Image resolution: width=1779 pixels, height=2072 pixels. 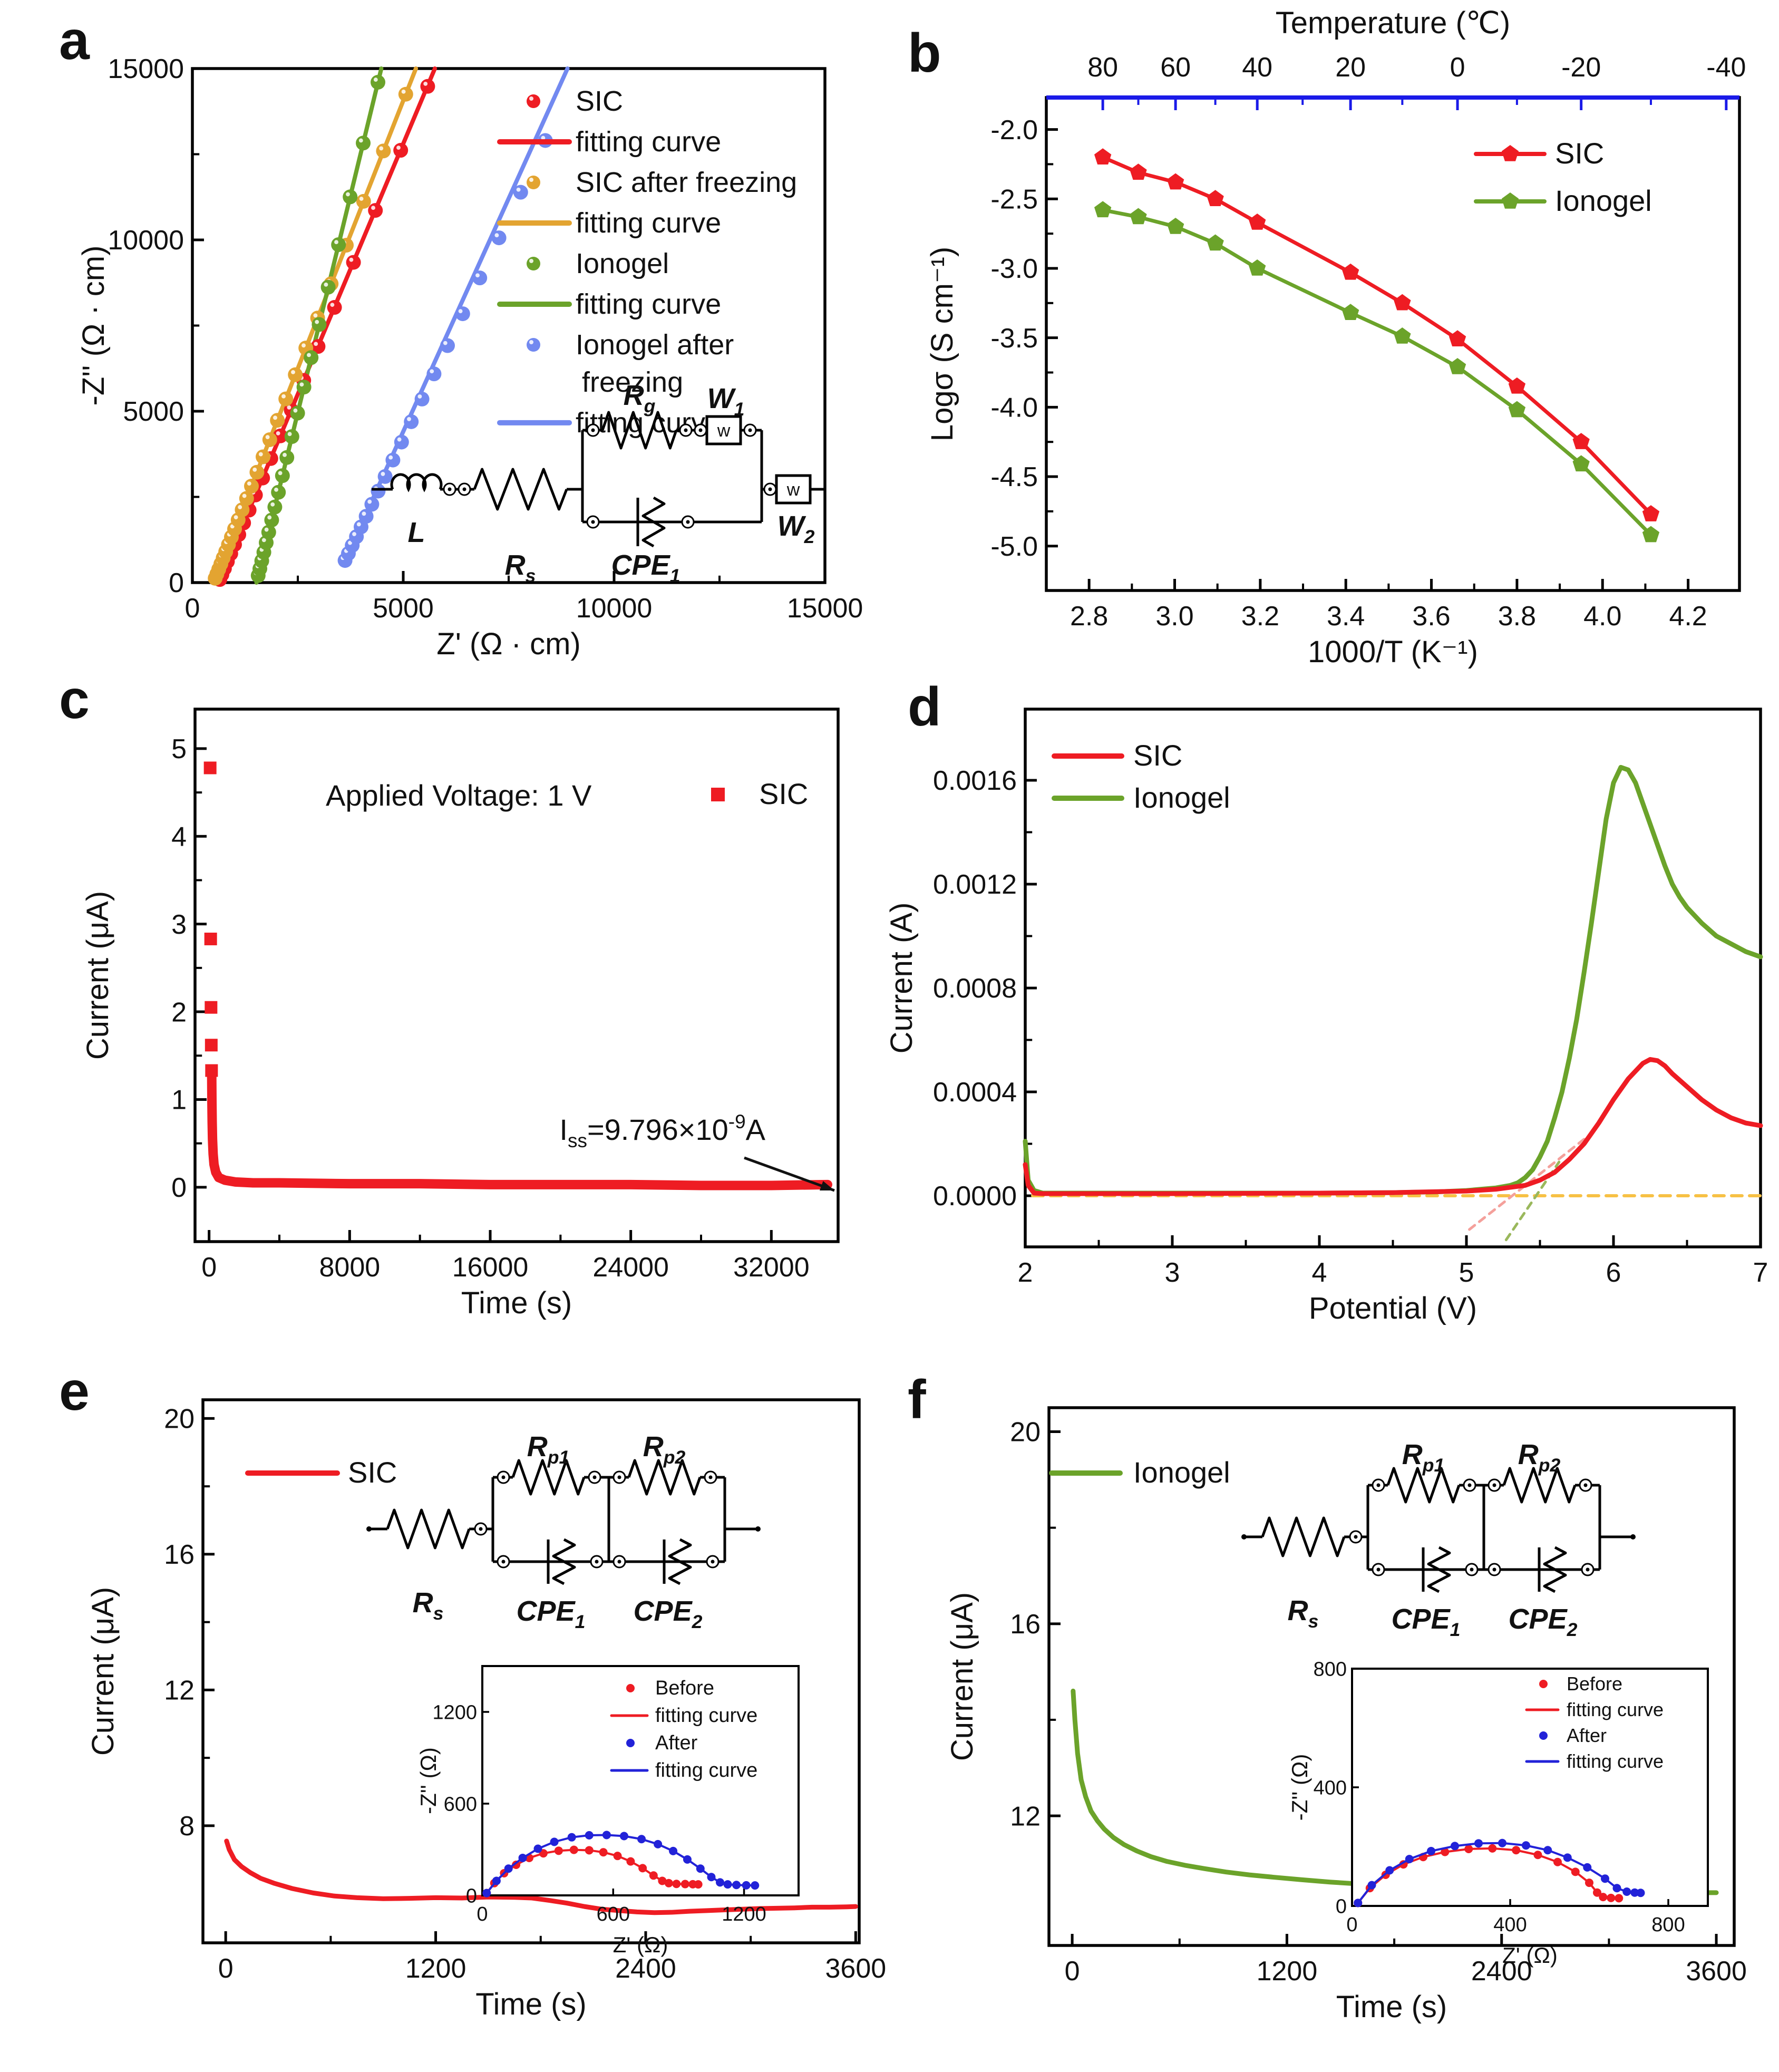 I want to click on panel-b-y-axis: -2.0 -2.5 -3.0 -3.5 -4.0 -4.5 -5.0, so click(x=1024, y=339).